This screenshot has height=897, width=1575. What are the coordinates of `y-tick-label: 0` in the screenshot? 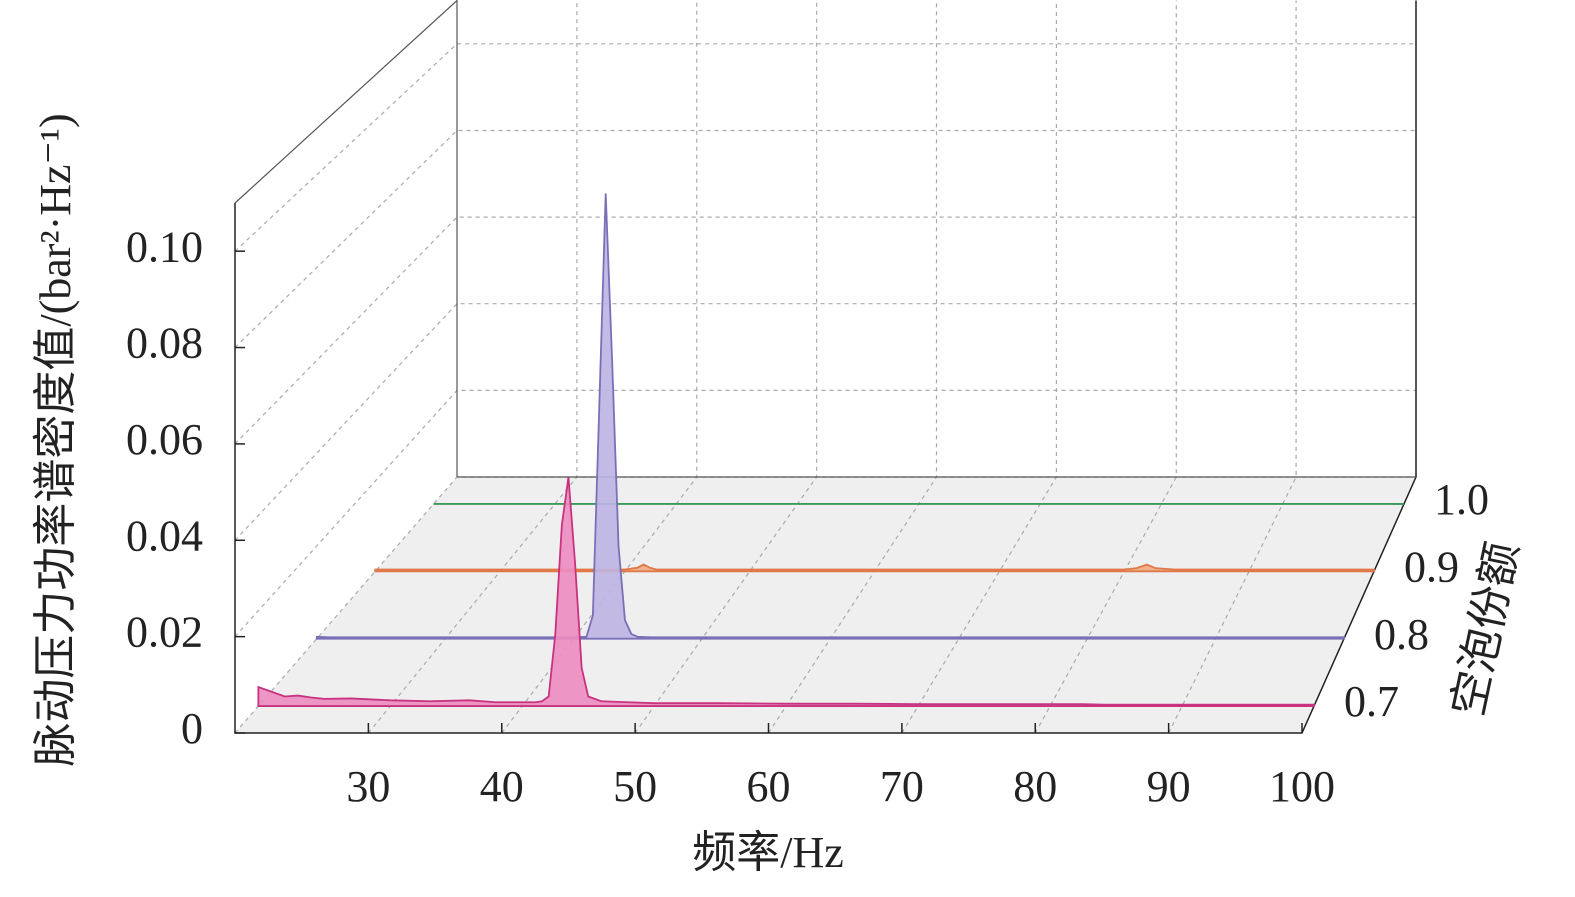 It's located at (192, 728).